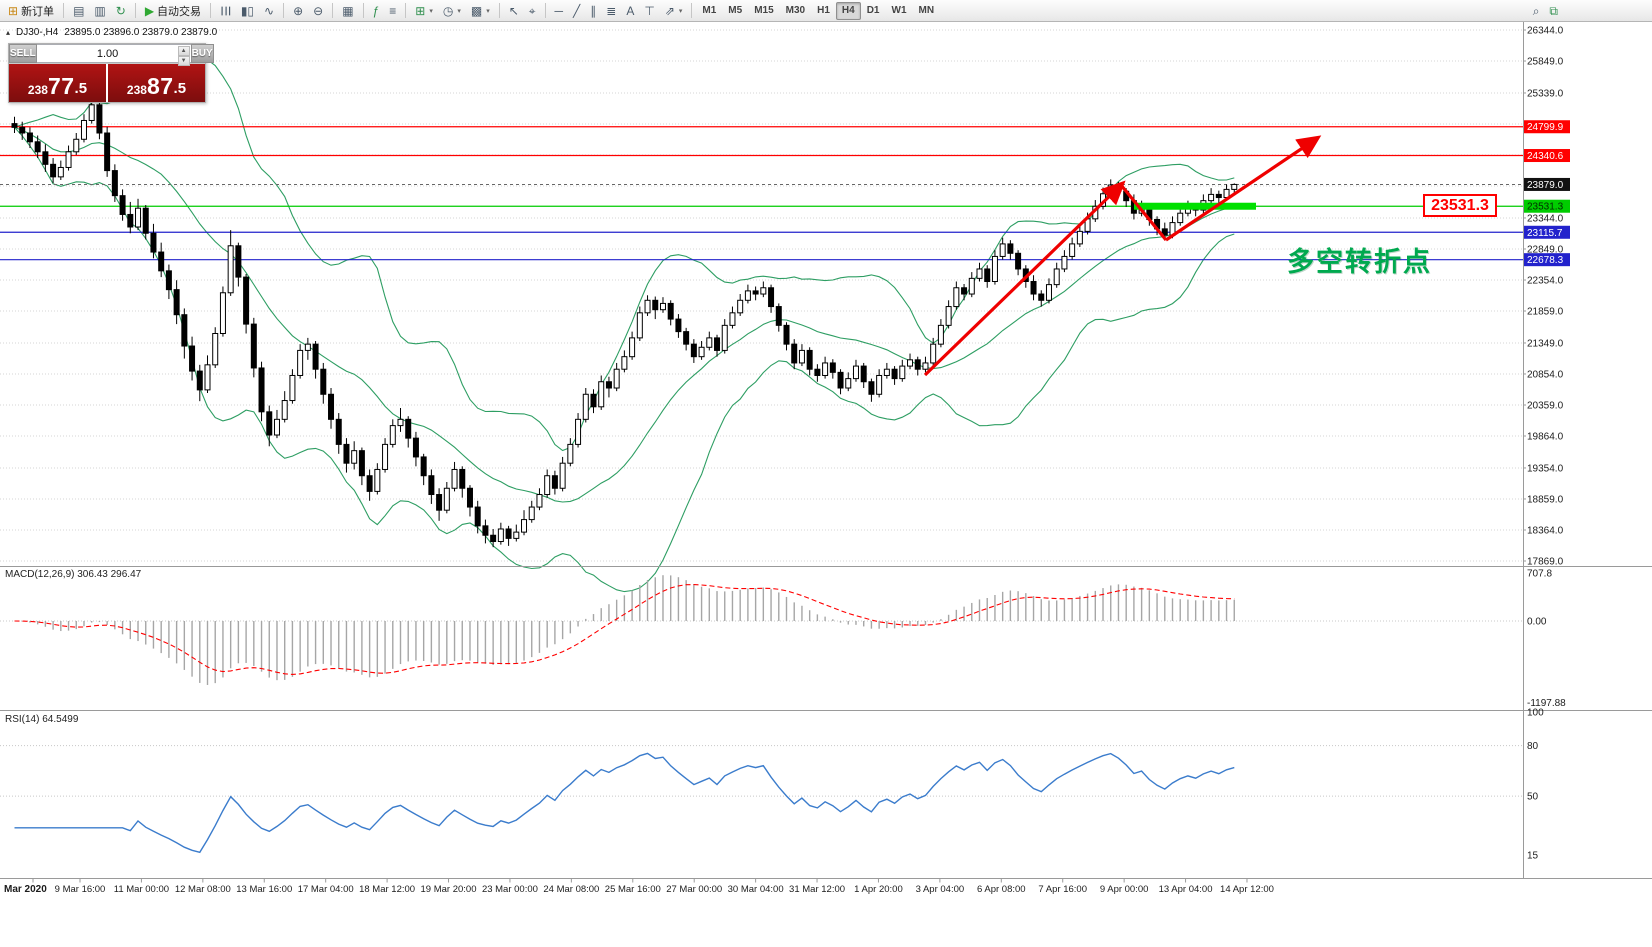  Describe the element at coordinates (873, 10) in the screenshot. I see `tf-d1: D1` at that location.